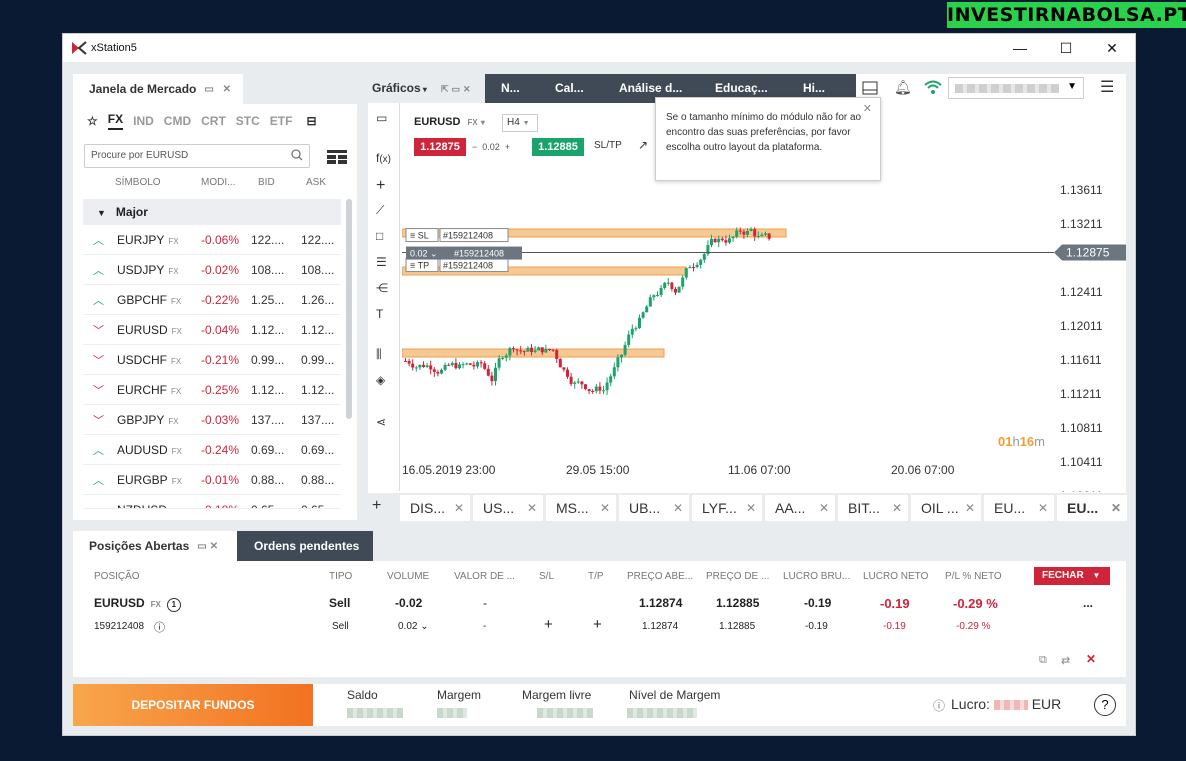 Image resolution: width=1186 pixels, height=761 pixels. Describe the element at coordinates (159, 628) in the screenshot. I see `position-info-icon: ⓘ` at that location.